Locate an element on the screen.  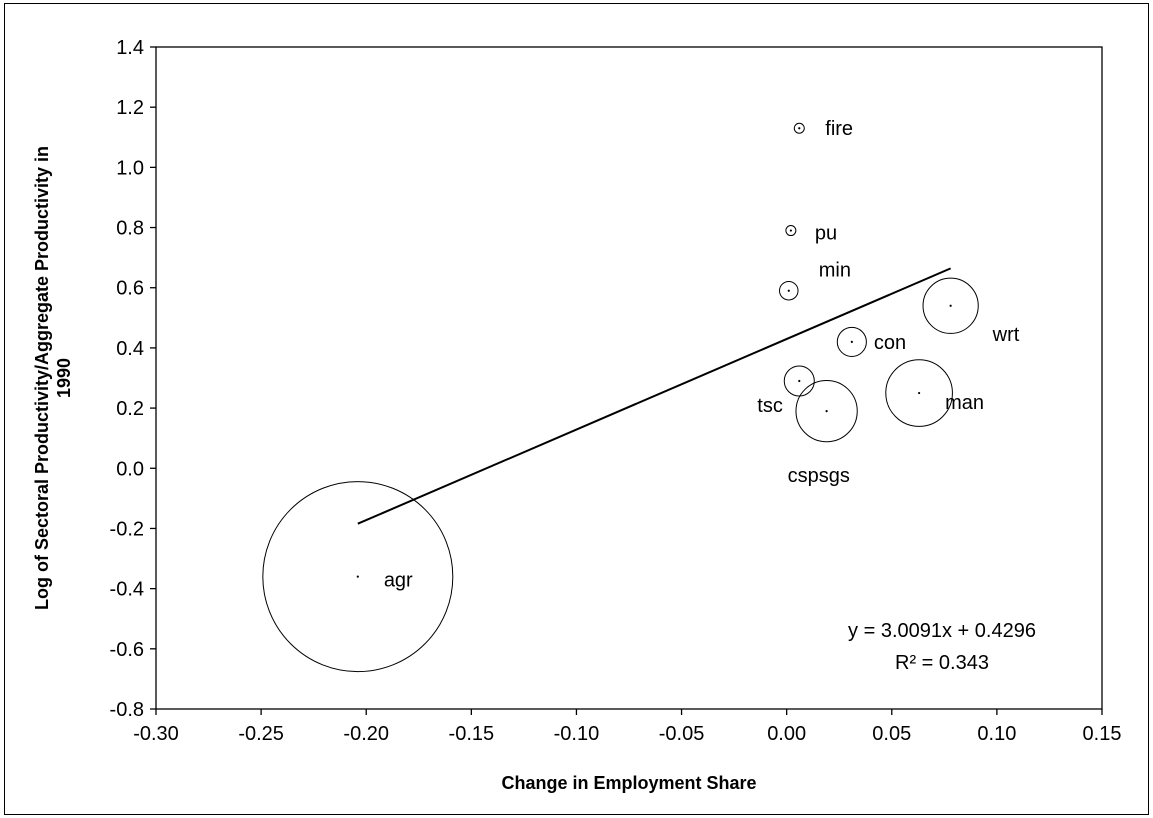
point-pu is located at coordinates (790, 230).